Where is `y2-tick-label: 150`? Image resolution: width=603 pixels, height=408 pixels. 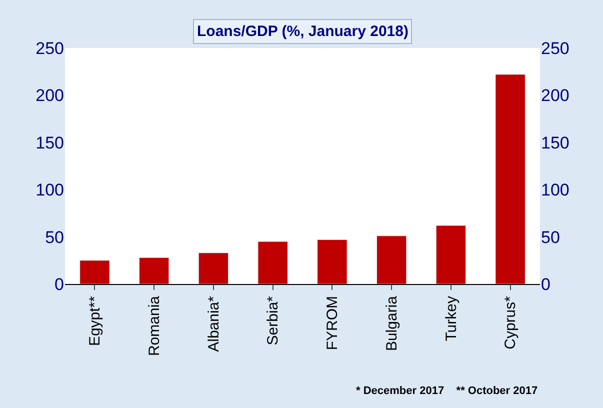 y2-tick-label: 150 is located at coordinates (555, 142).